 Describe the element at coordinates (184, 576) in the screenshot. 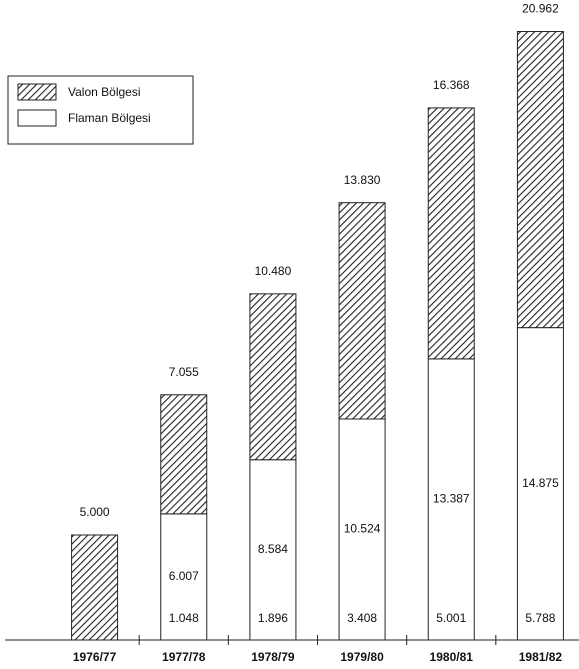

I see `value-label: 6.007` at that location.